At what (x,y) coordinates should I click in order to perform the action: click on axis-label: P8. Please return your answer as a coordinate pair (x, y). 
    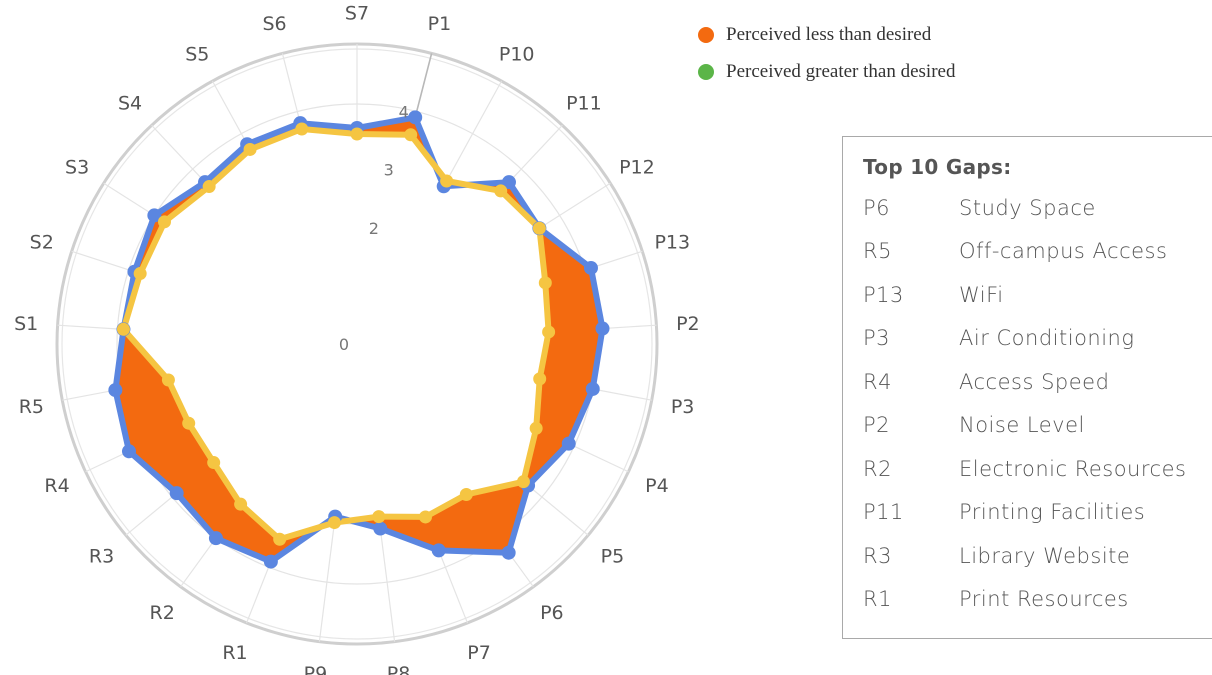
    Looking at the image, I should click on (399, 669).